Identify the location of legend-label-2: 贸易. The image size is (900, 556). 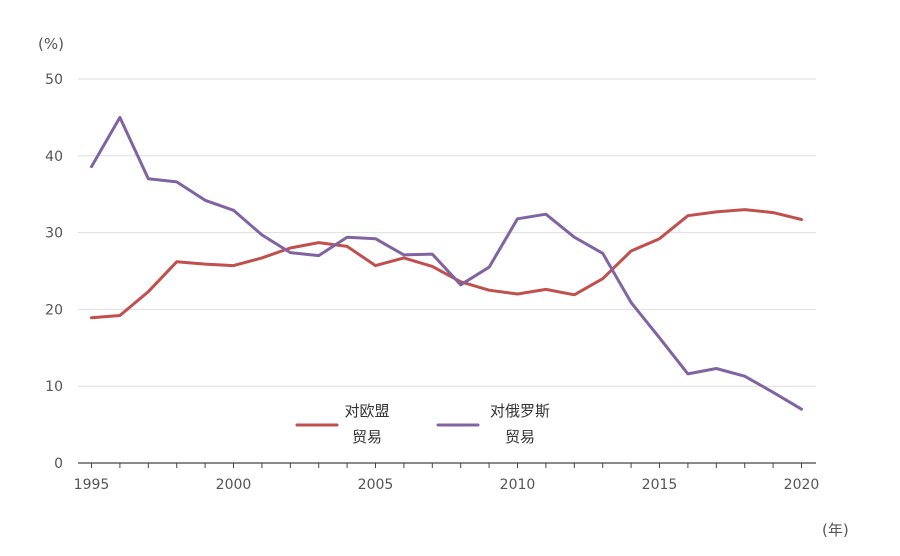
(520, 437).